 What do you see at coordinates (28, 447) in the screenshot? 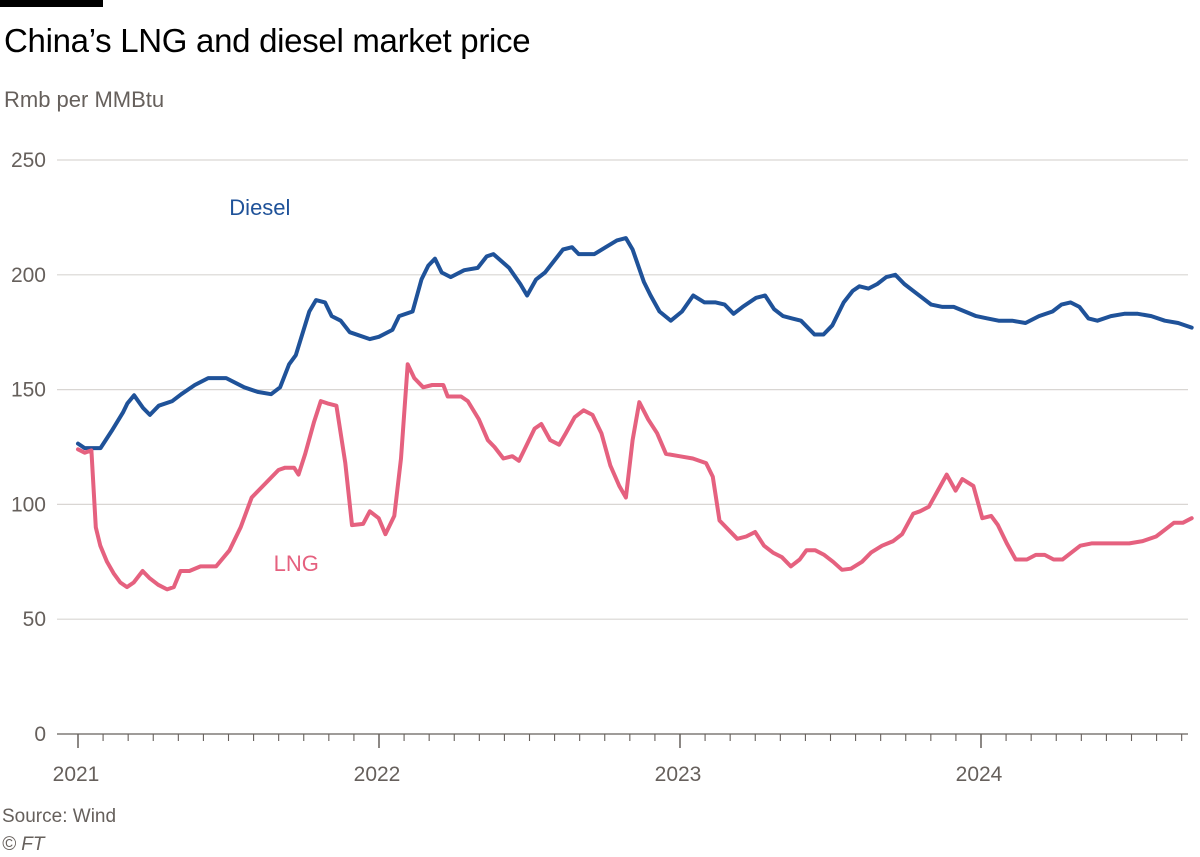
I see `y-axis-ticks: 0 50 100 150 200 250` at bounding box center [28, 447].